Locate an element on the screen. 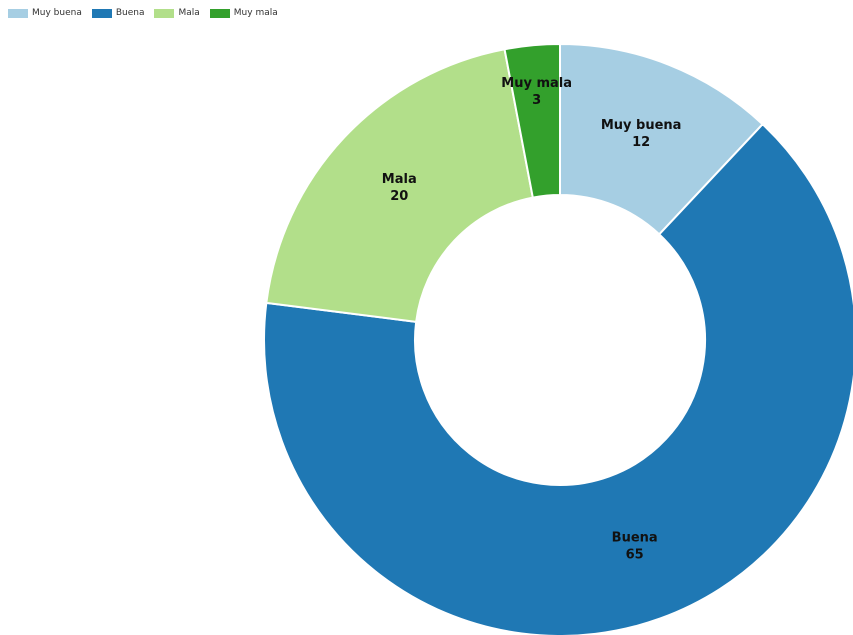 The image size is (853, 635). slice-value-label: 20 is located at coordinates (399, 196).